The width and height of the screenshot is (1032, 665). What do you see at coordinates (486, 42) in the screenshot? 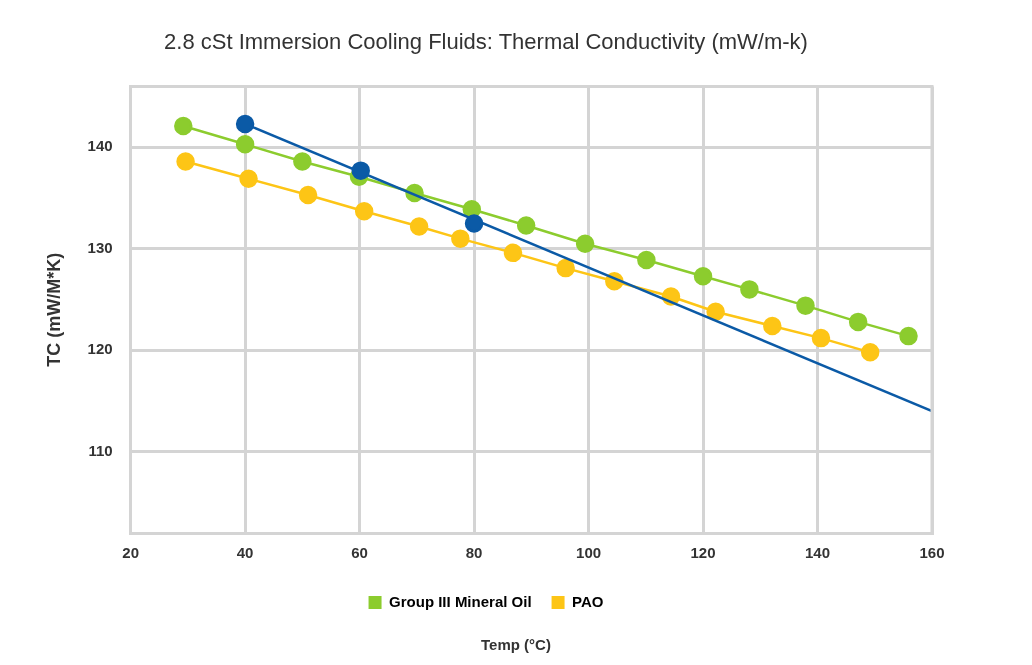
I see `chart-title: 2.8 cSt Immersion Cooling Fluids: Thermal Conductivity (mW/m-k)` at bounding box center [486, 42].